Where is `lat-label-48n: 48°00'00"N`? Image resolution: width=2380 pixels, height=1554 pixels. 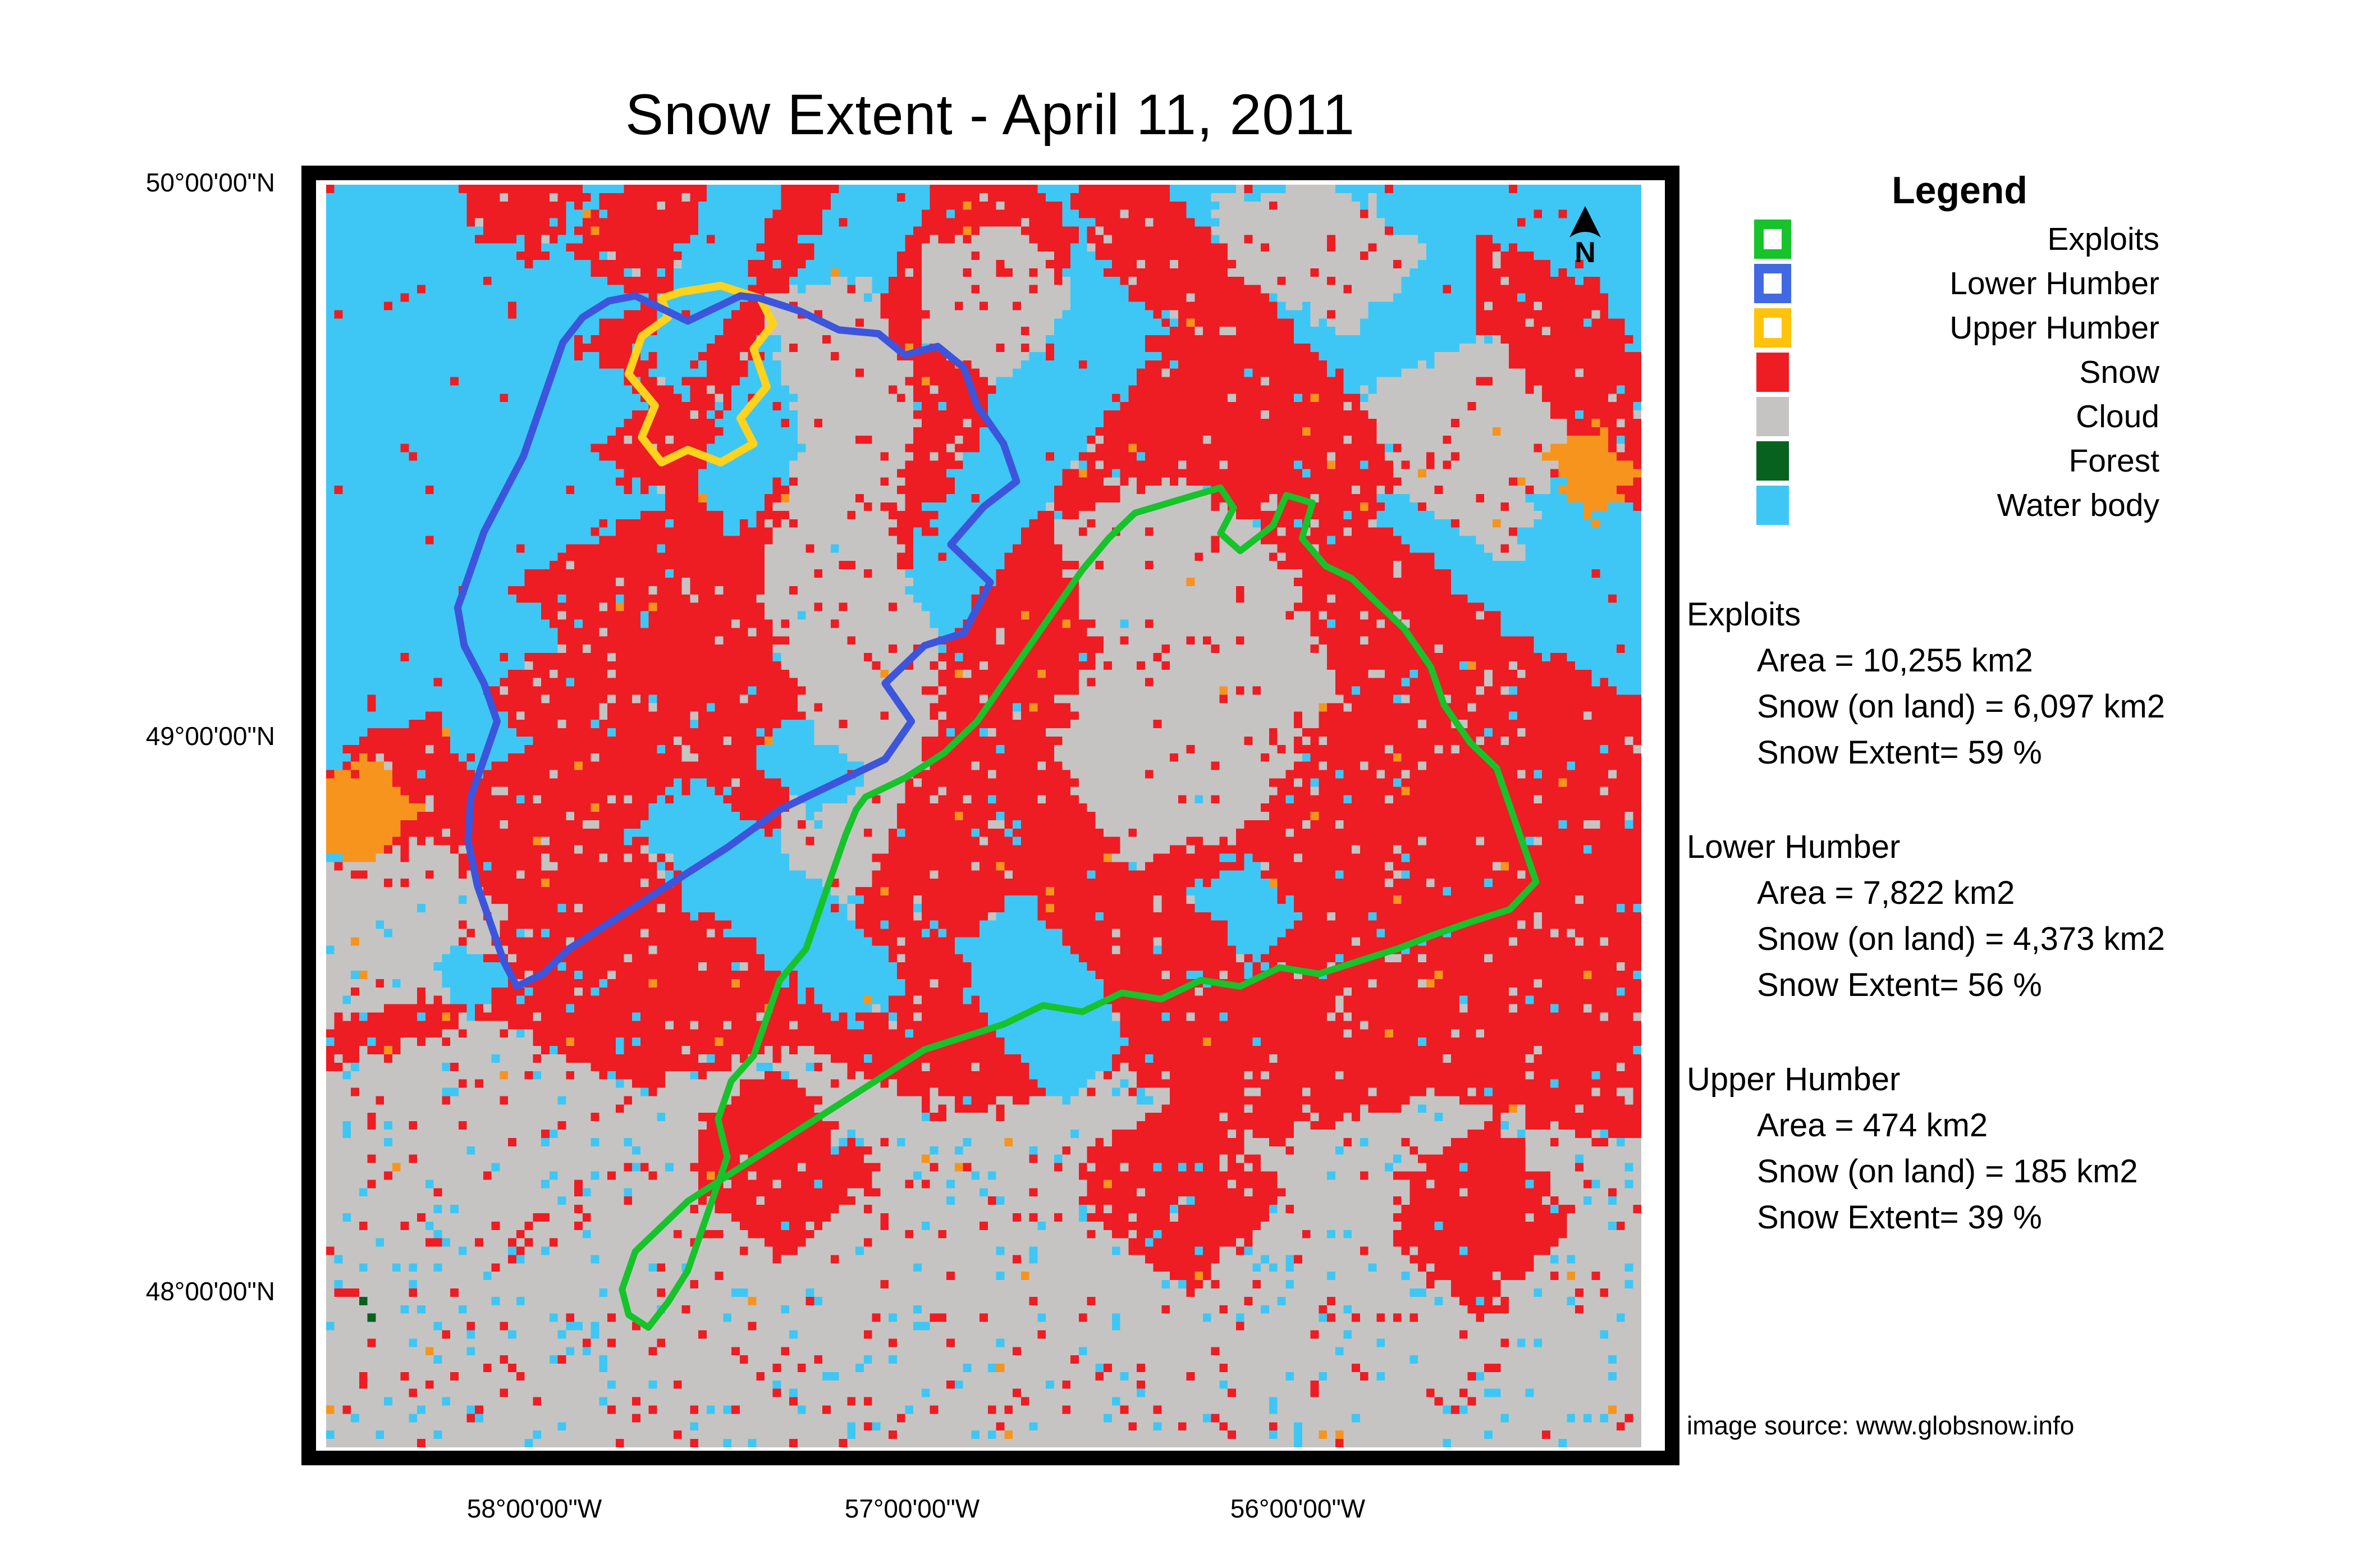 lat-label-48n: 48°00'00"N is located at coordinates (210, 1291).